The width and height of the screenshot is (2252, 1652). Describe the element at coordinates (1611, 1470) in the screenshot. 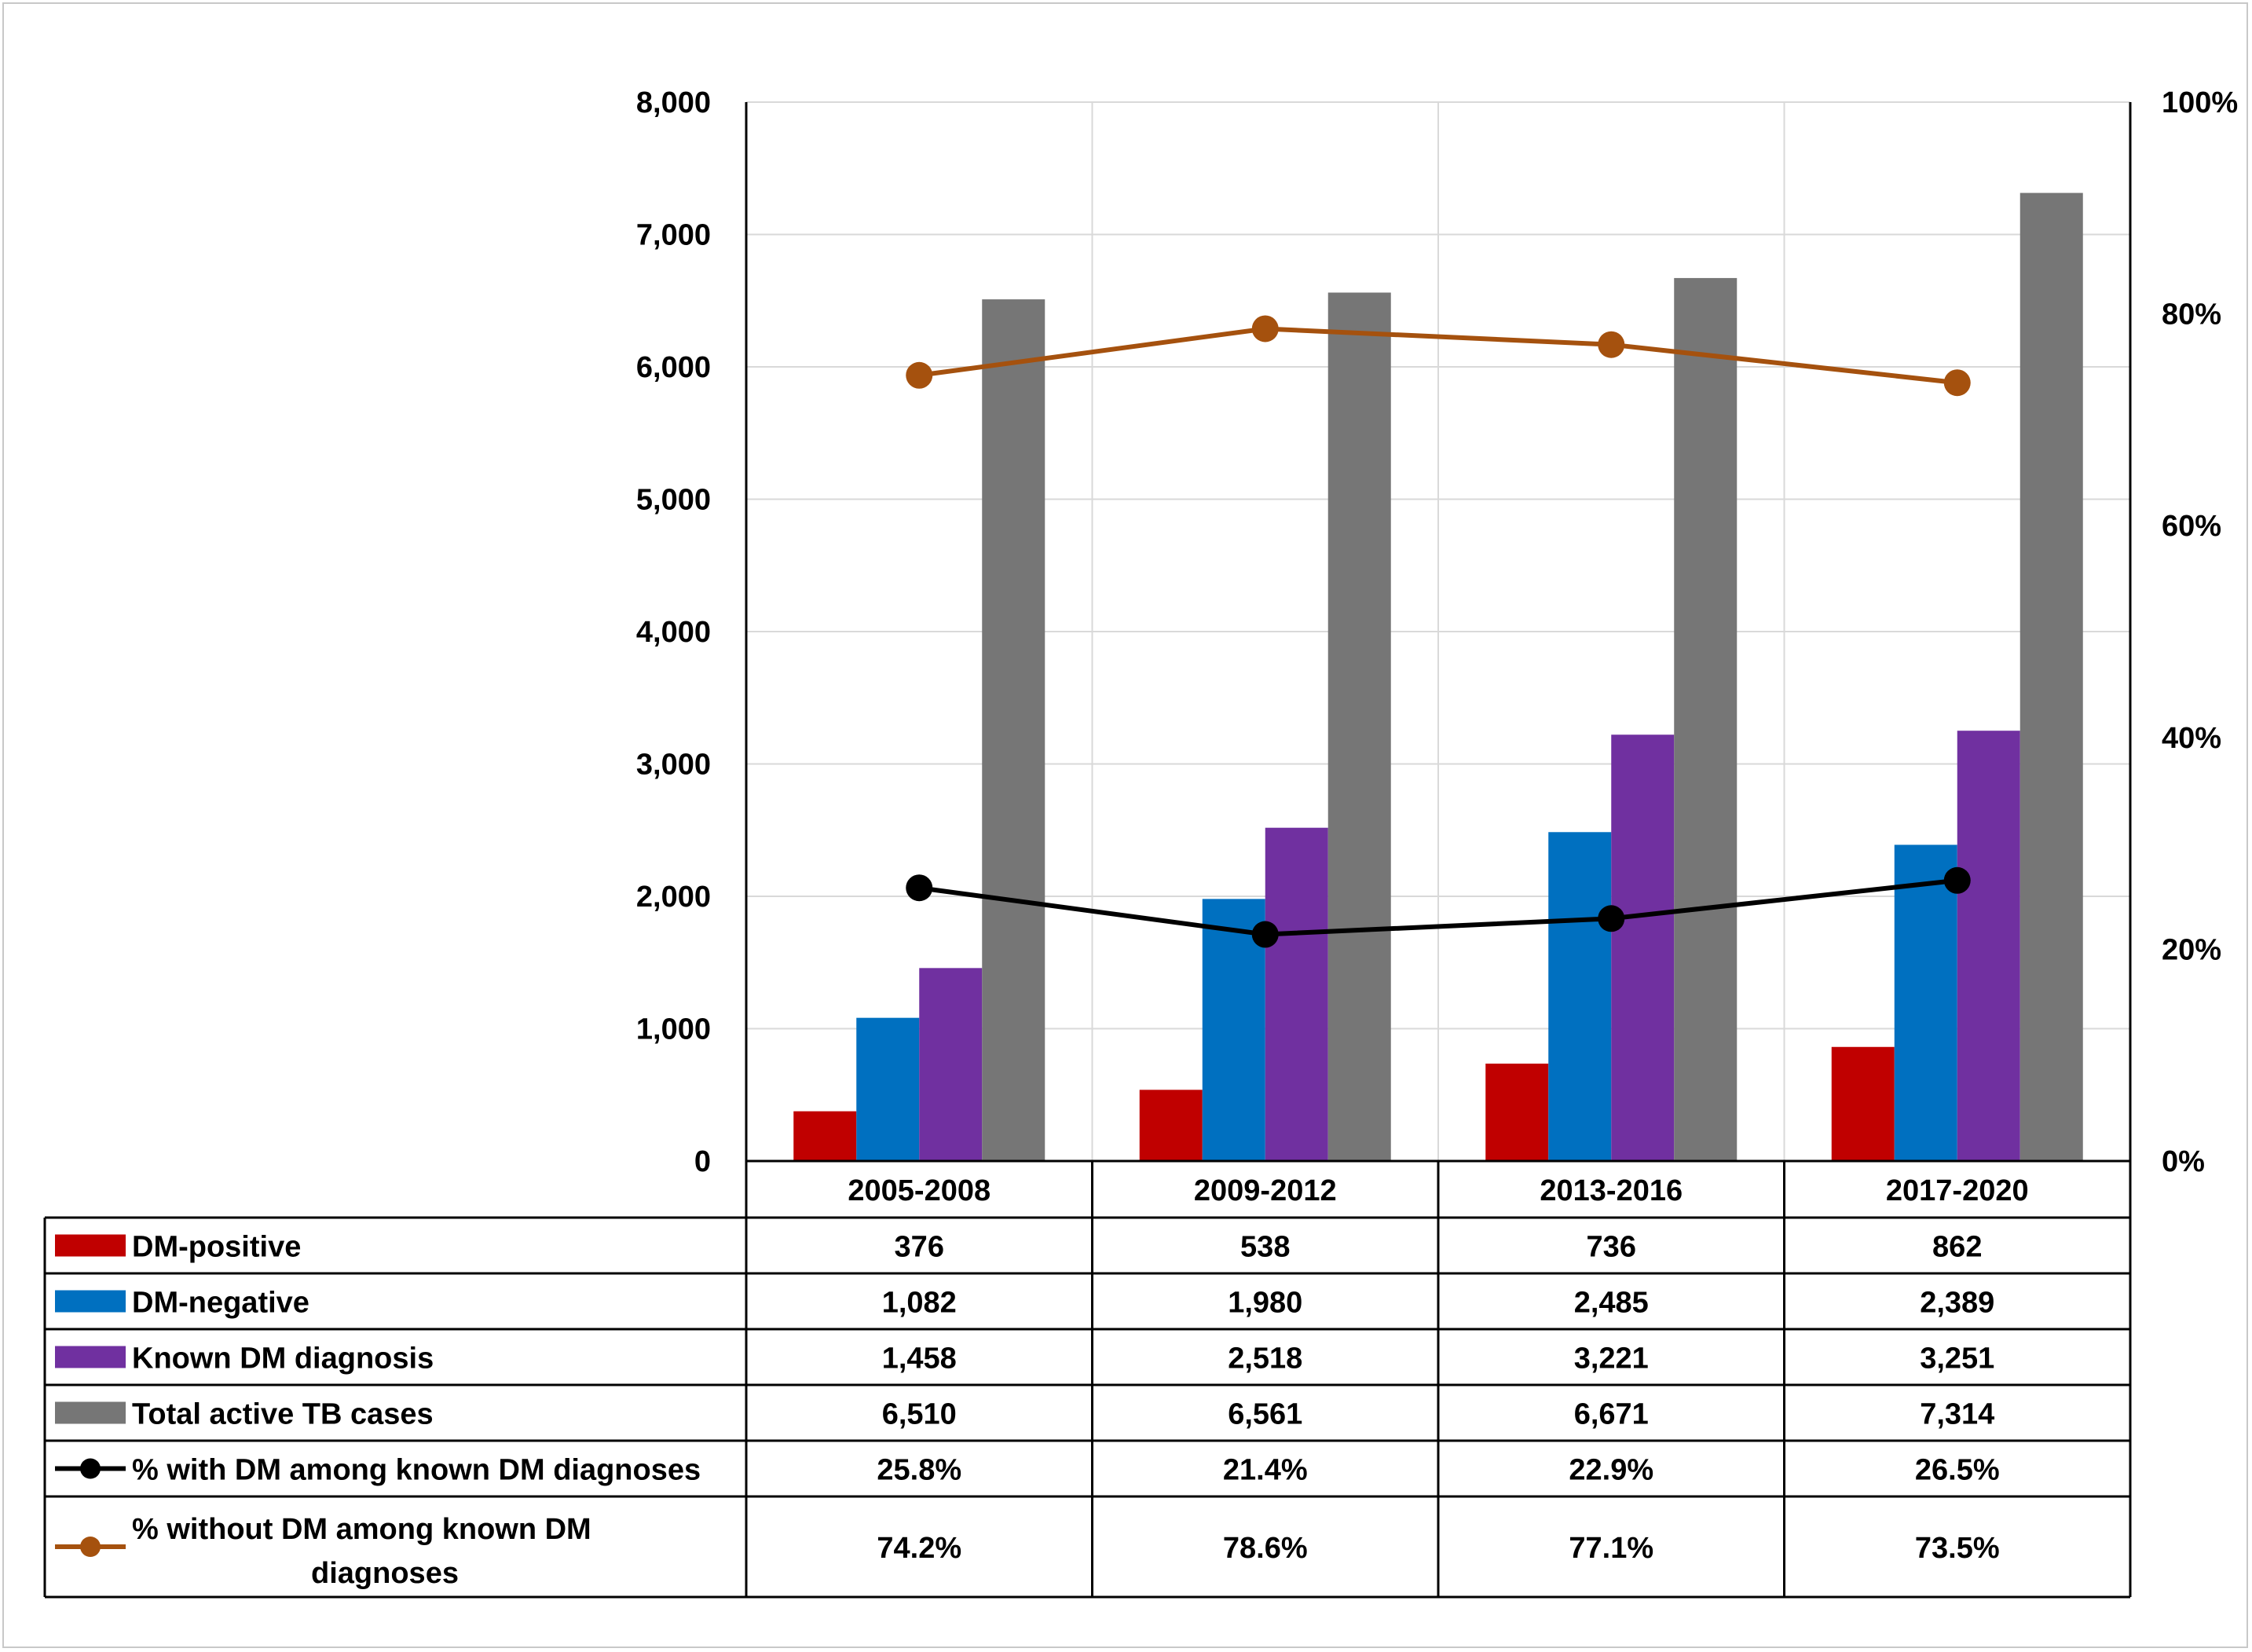

I see `data-label: 22.9%` at that location.